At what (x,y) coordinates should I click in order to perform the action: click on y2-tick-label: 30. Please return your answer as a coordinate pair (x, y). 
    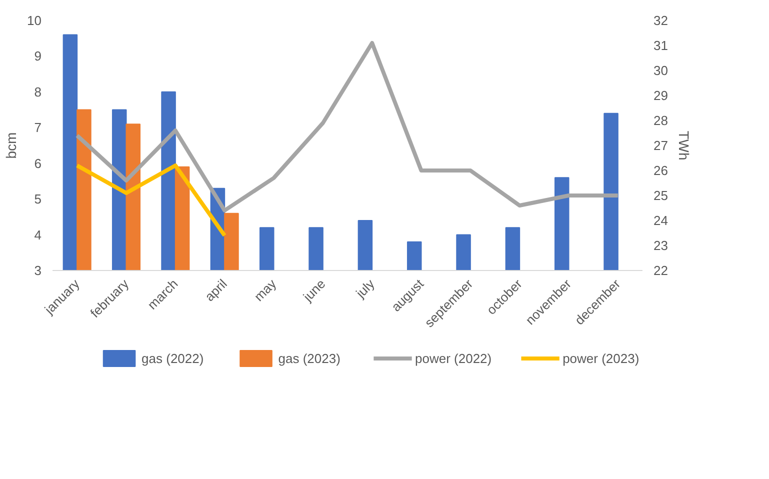
    Looking at the image, I should click on (661, 70).